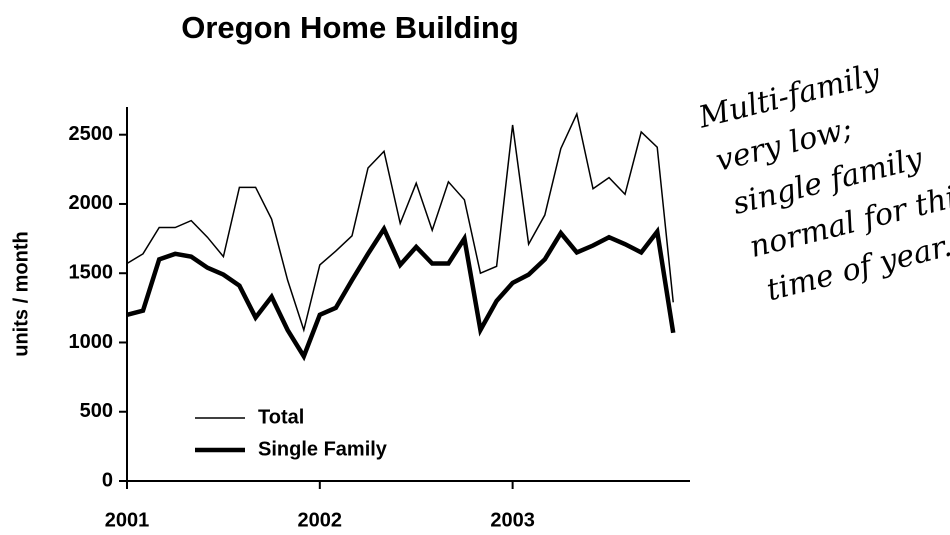  Describe the element at coordinates (401, 293) in the screenshot. I see `series-line` at that location.